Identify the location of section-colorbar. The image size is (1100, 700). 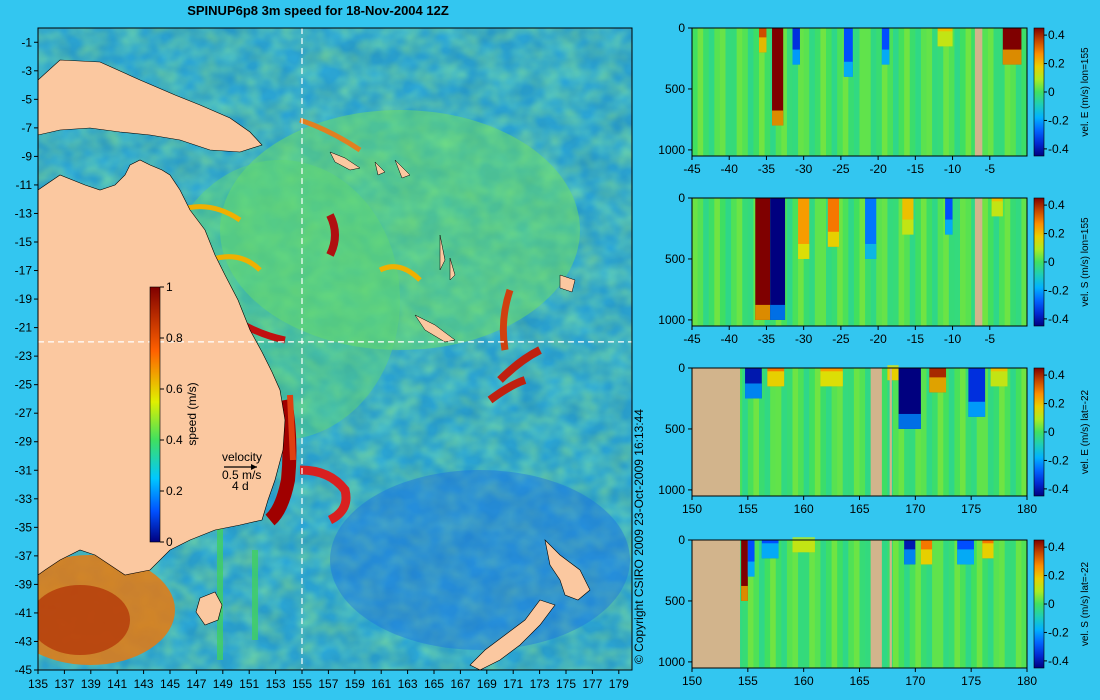
(1039, 92).